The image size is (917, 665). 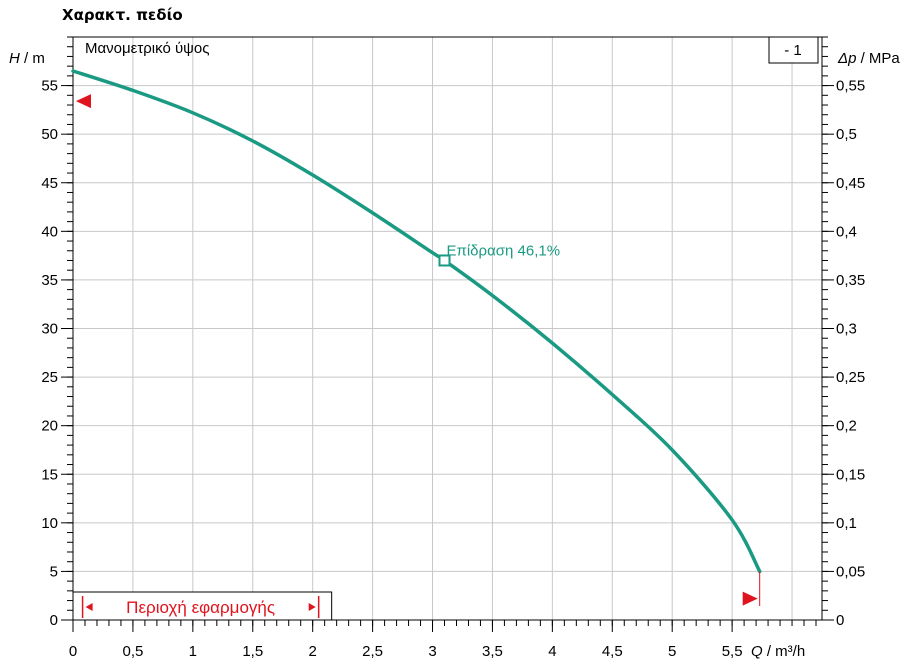 I want to click on y2-tick-label: 0,5, so click(x=846, y=134).